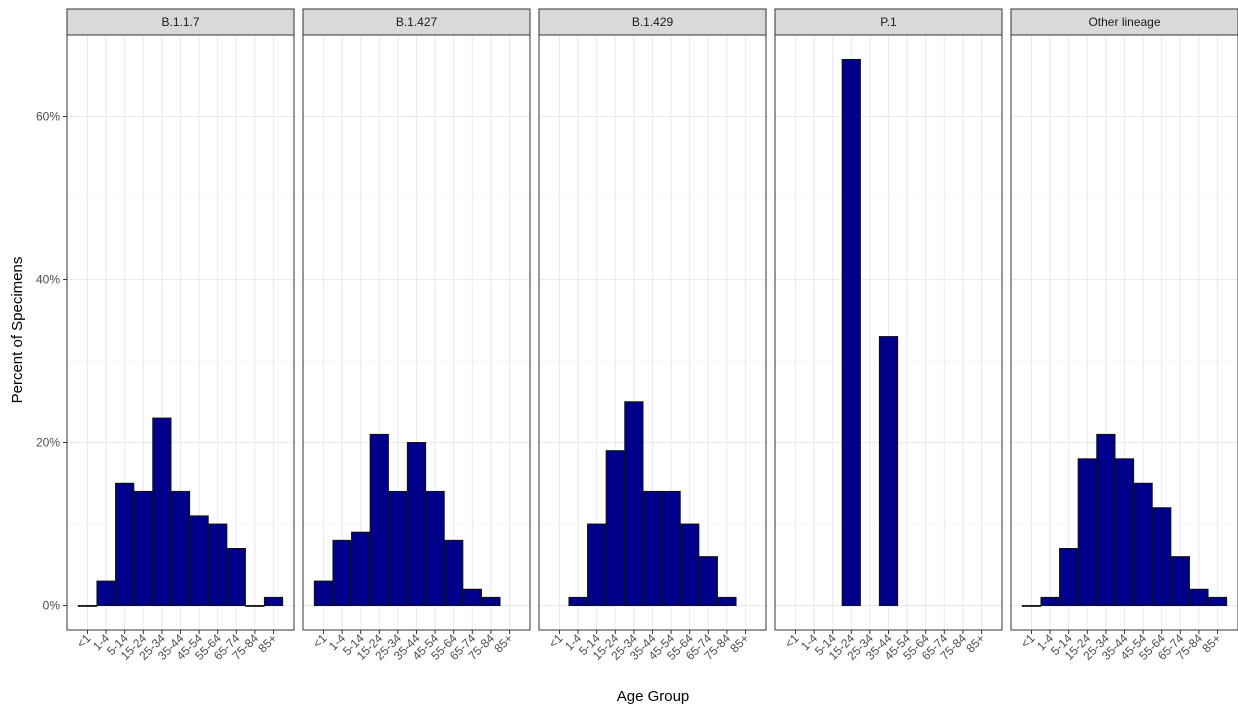 Image resolution: width=1238 pixels, height=708 pixels. What do you see at coordinates (52, 606) in the screenshot?
I see `y-tick-label: 0%` at bounding box center [52, 606].